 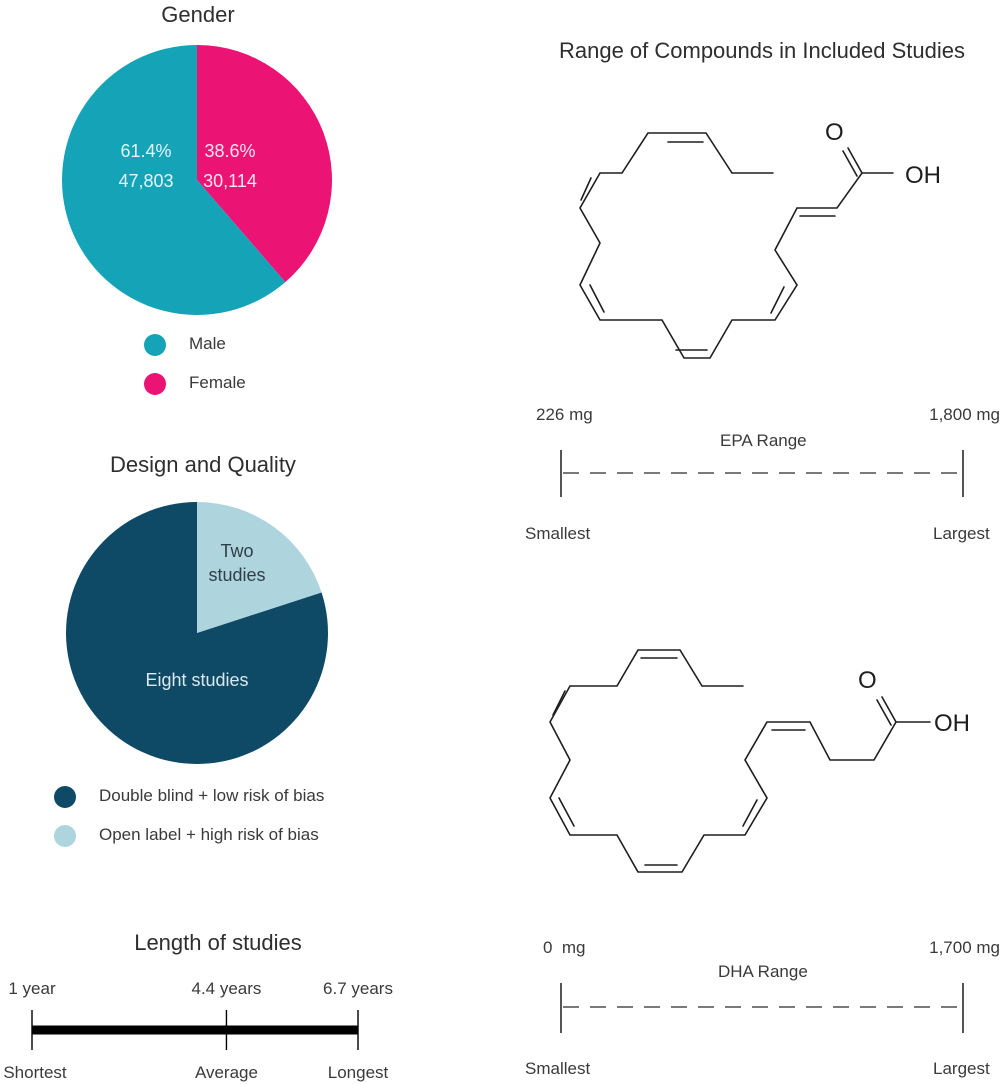 I want to click on length-value-average: 4.4 years, so click(x=226, y=988).